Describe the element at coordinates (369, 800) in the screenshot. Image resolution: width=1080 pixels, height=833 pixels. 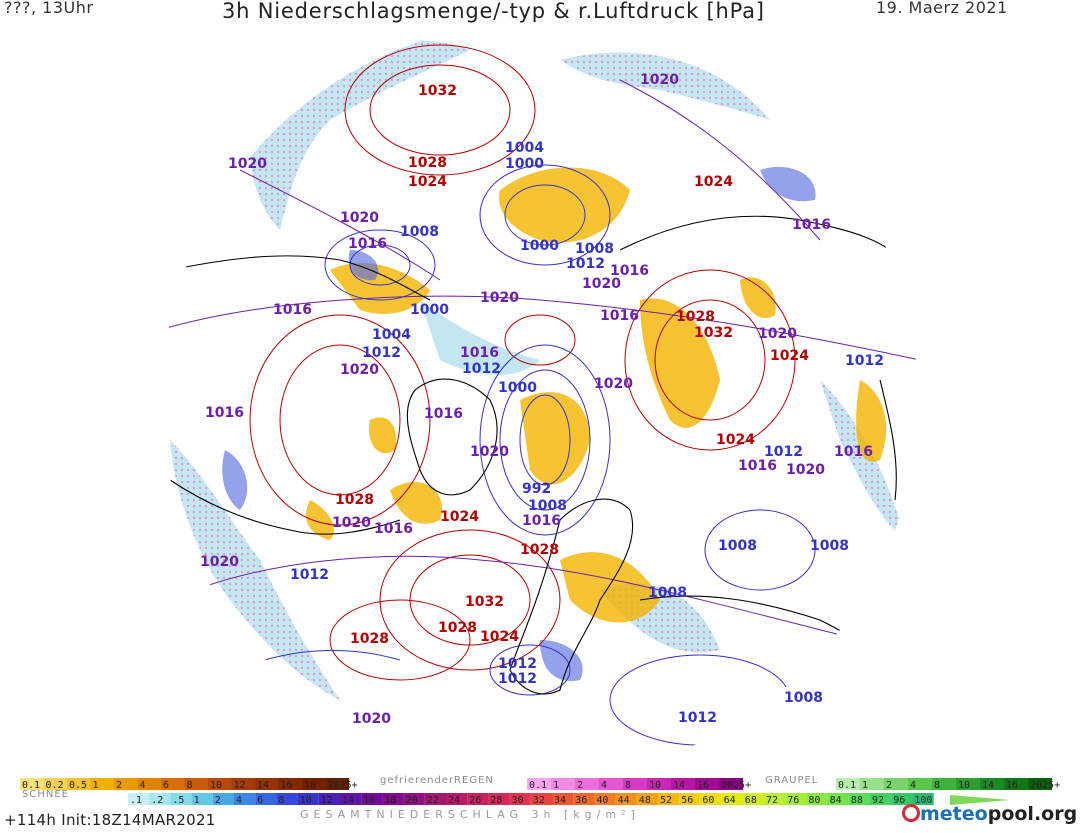
I see `legend-total-value: 16` at that location.